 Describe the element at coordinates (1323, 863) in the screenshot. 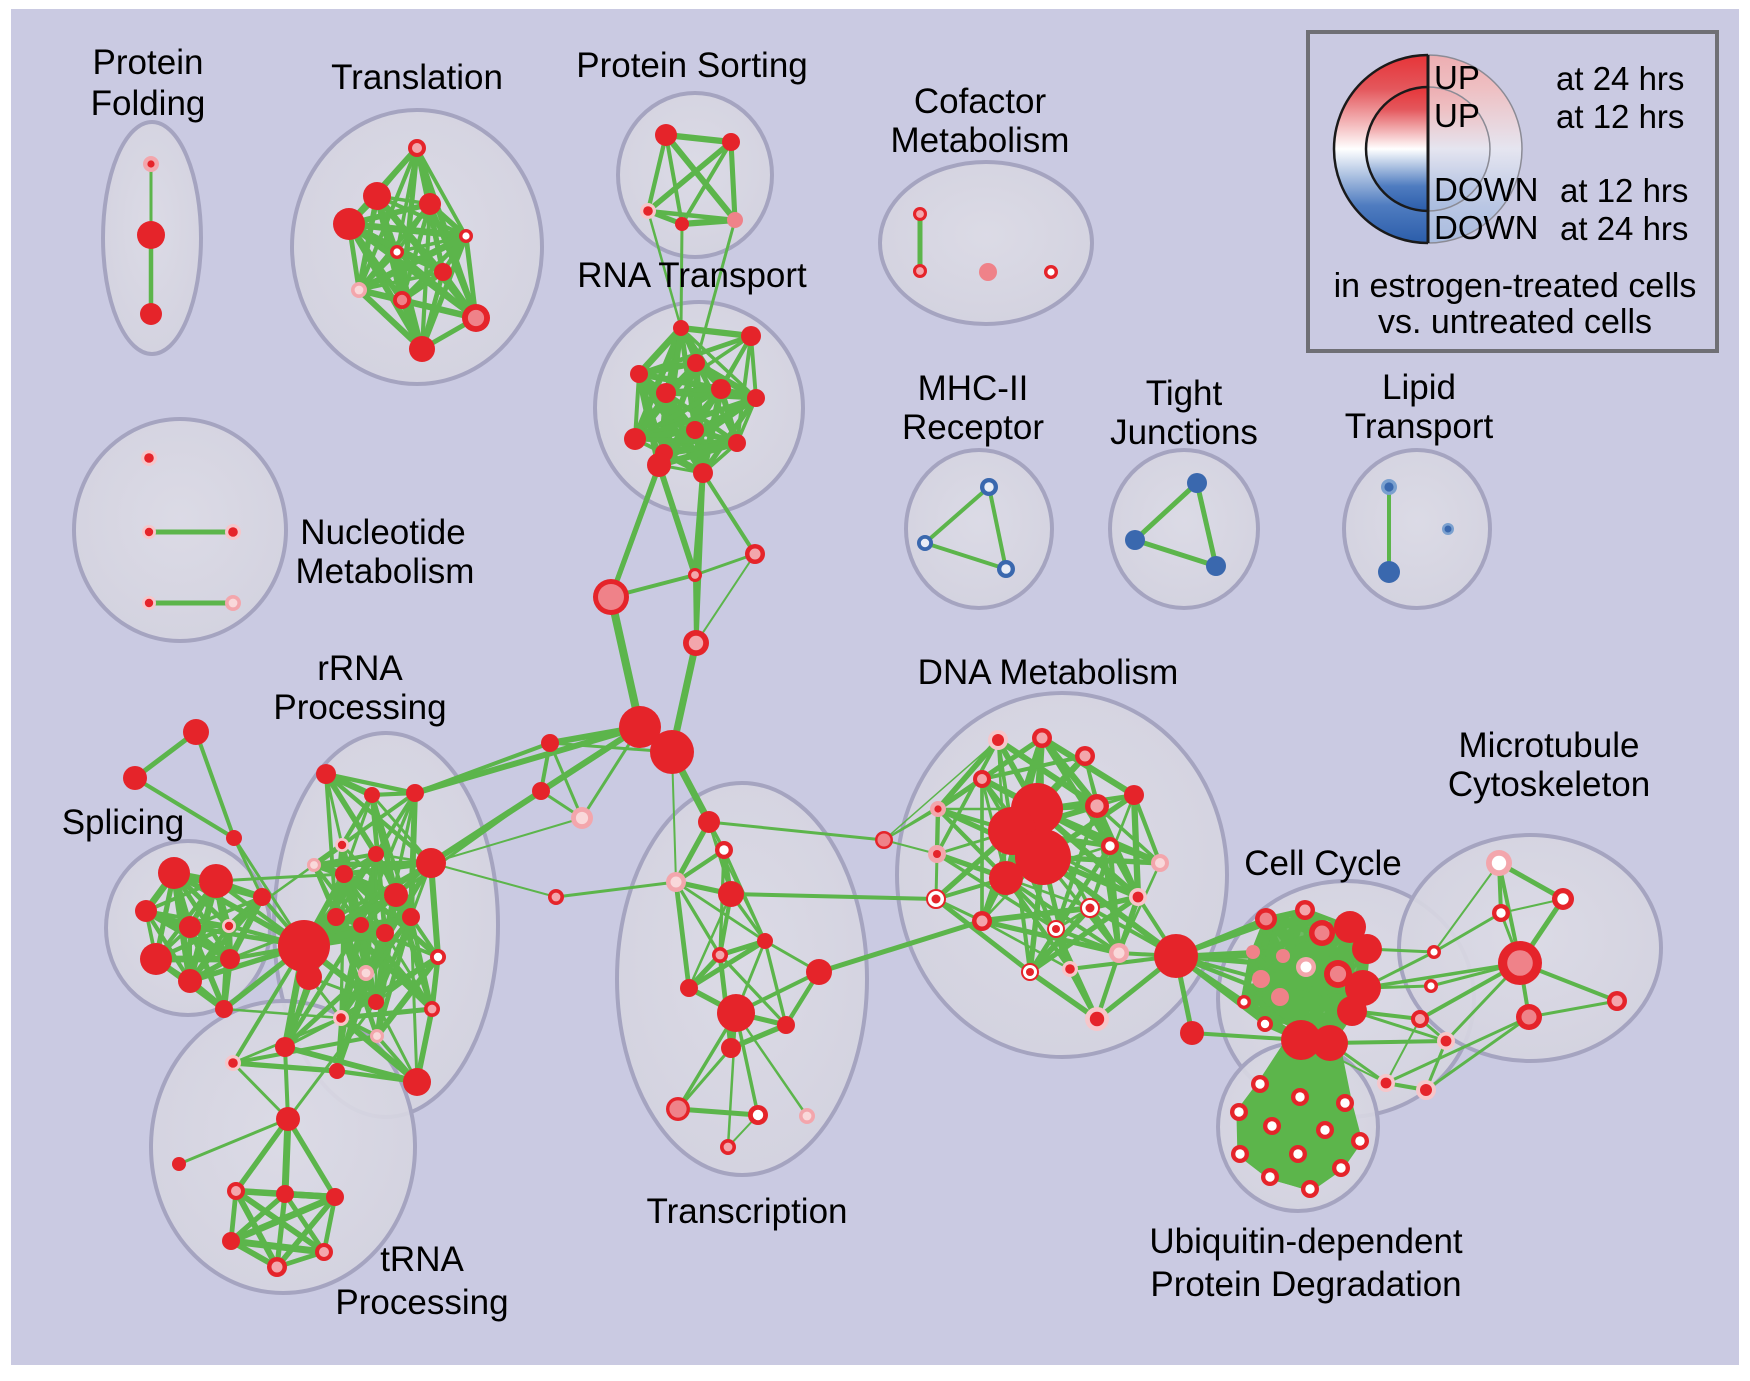

I see `svg-text: Cell Cycle` at that location.